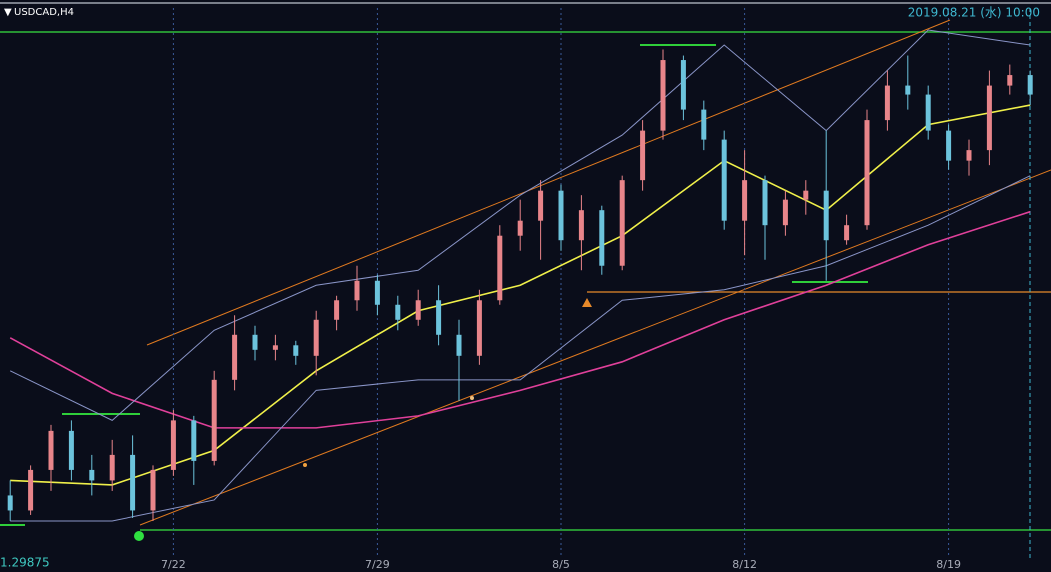 Image resolution: width=1051 pixels, height=572 pixels. Describe the element at coordinates (744, 564) in the screenshot. I see `x-tick-label: 8/12` at that location.